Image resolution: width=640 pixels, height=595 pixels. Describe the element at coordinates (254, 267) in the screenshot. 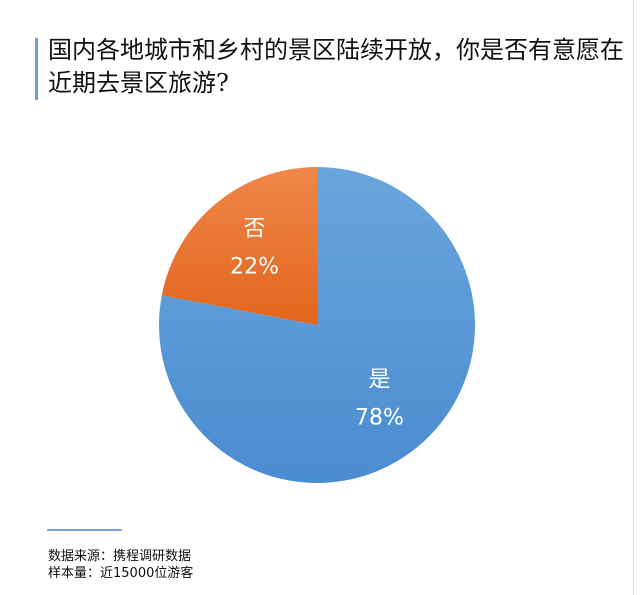

I see `value-label: 22%` at that location.